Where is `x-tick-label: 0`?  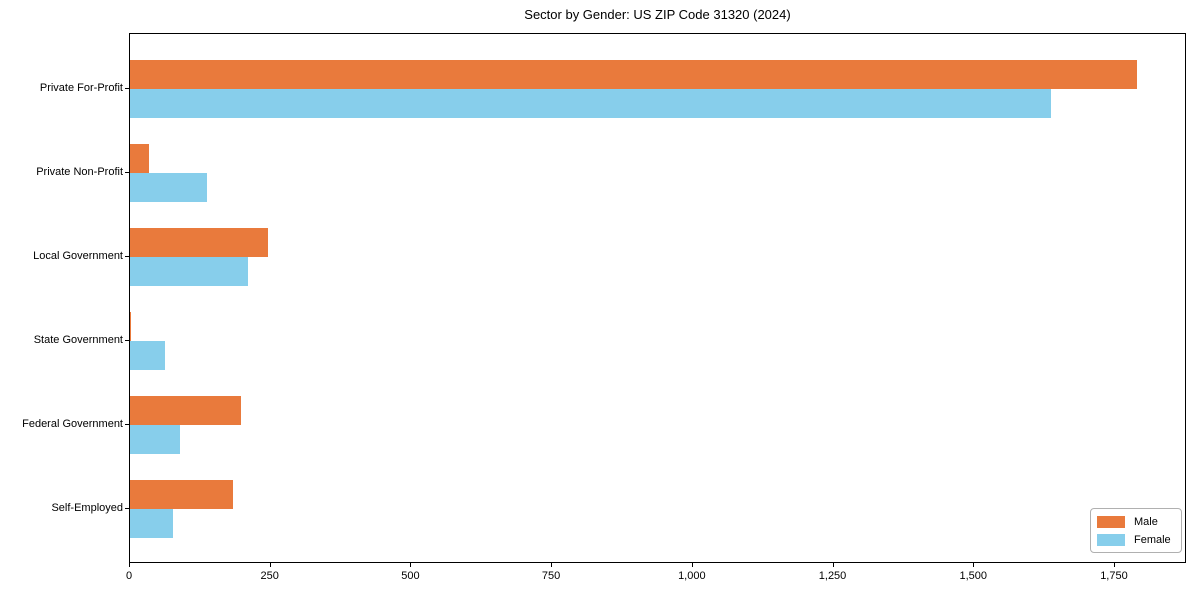 x-tick-label: 0 is located at coordinates (129, 576).